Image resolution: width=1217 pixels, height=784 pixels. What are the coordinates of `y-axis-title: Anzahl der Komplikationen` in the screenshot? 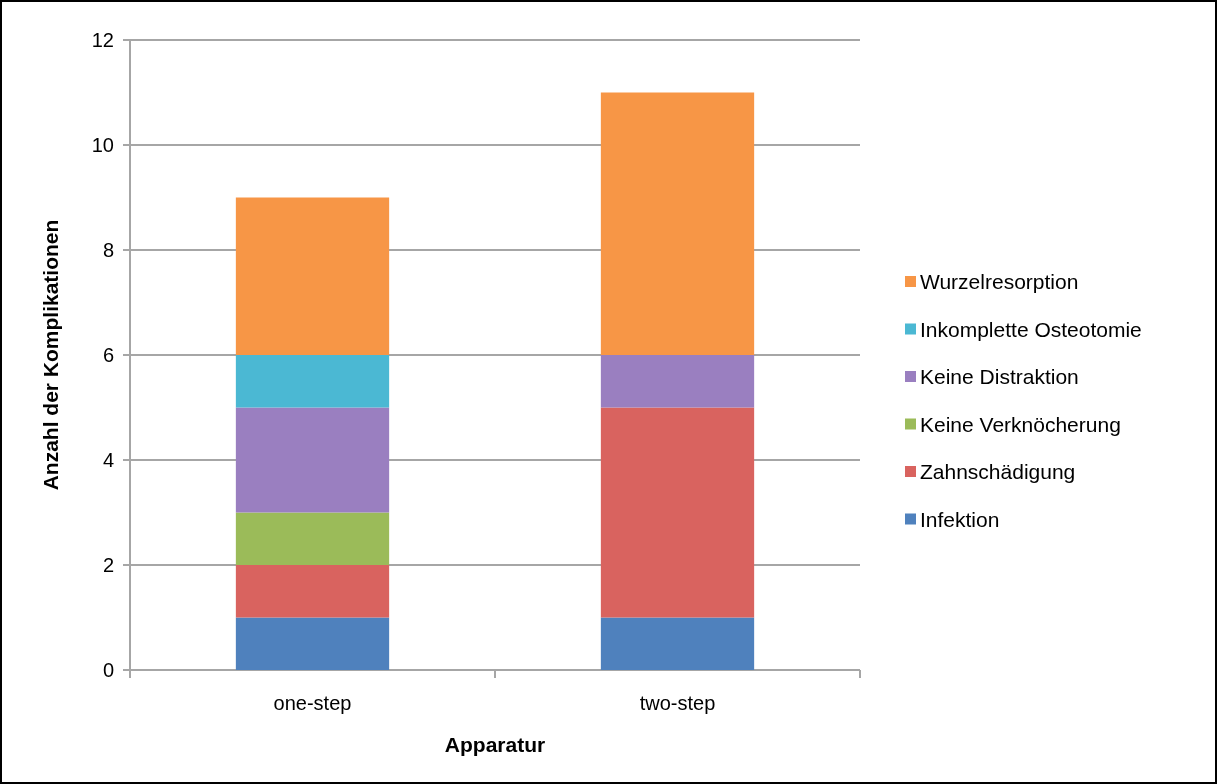 It's located at (50, 355).